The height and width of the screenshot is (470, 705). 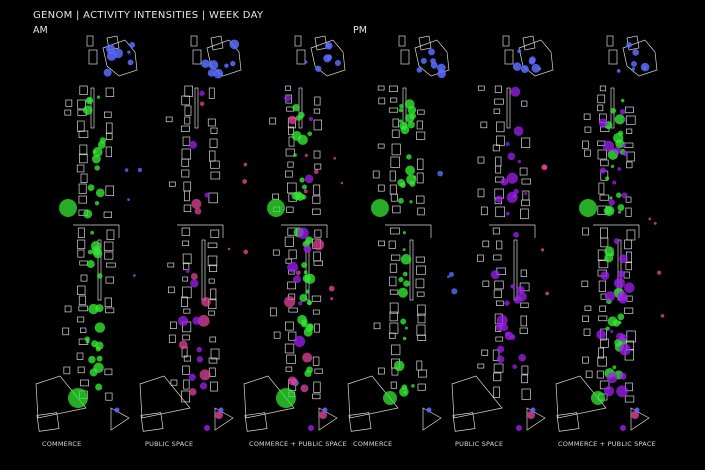 What do you see at coordinates (126, 170) in the screenshot?
I see `bubble-outlier` at bounding box center [126, 170].